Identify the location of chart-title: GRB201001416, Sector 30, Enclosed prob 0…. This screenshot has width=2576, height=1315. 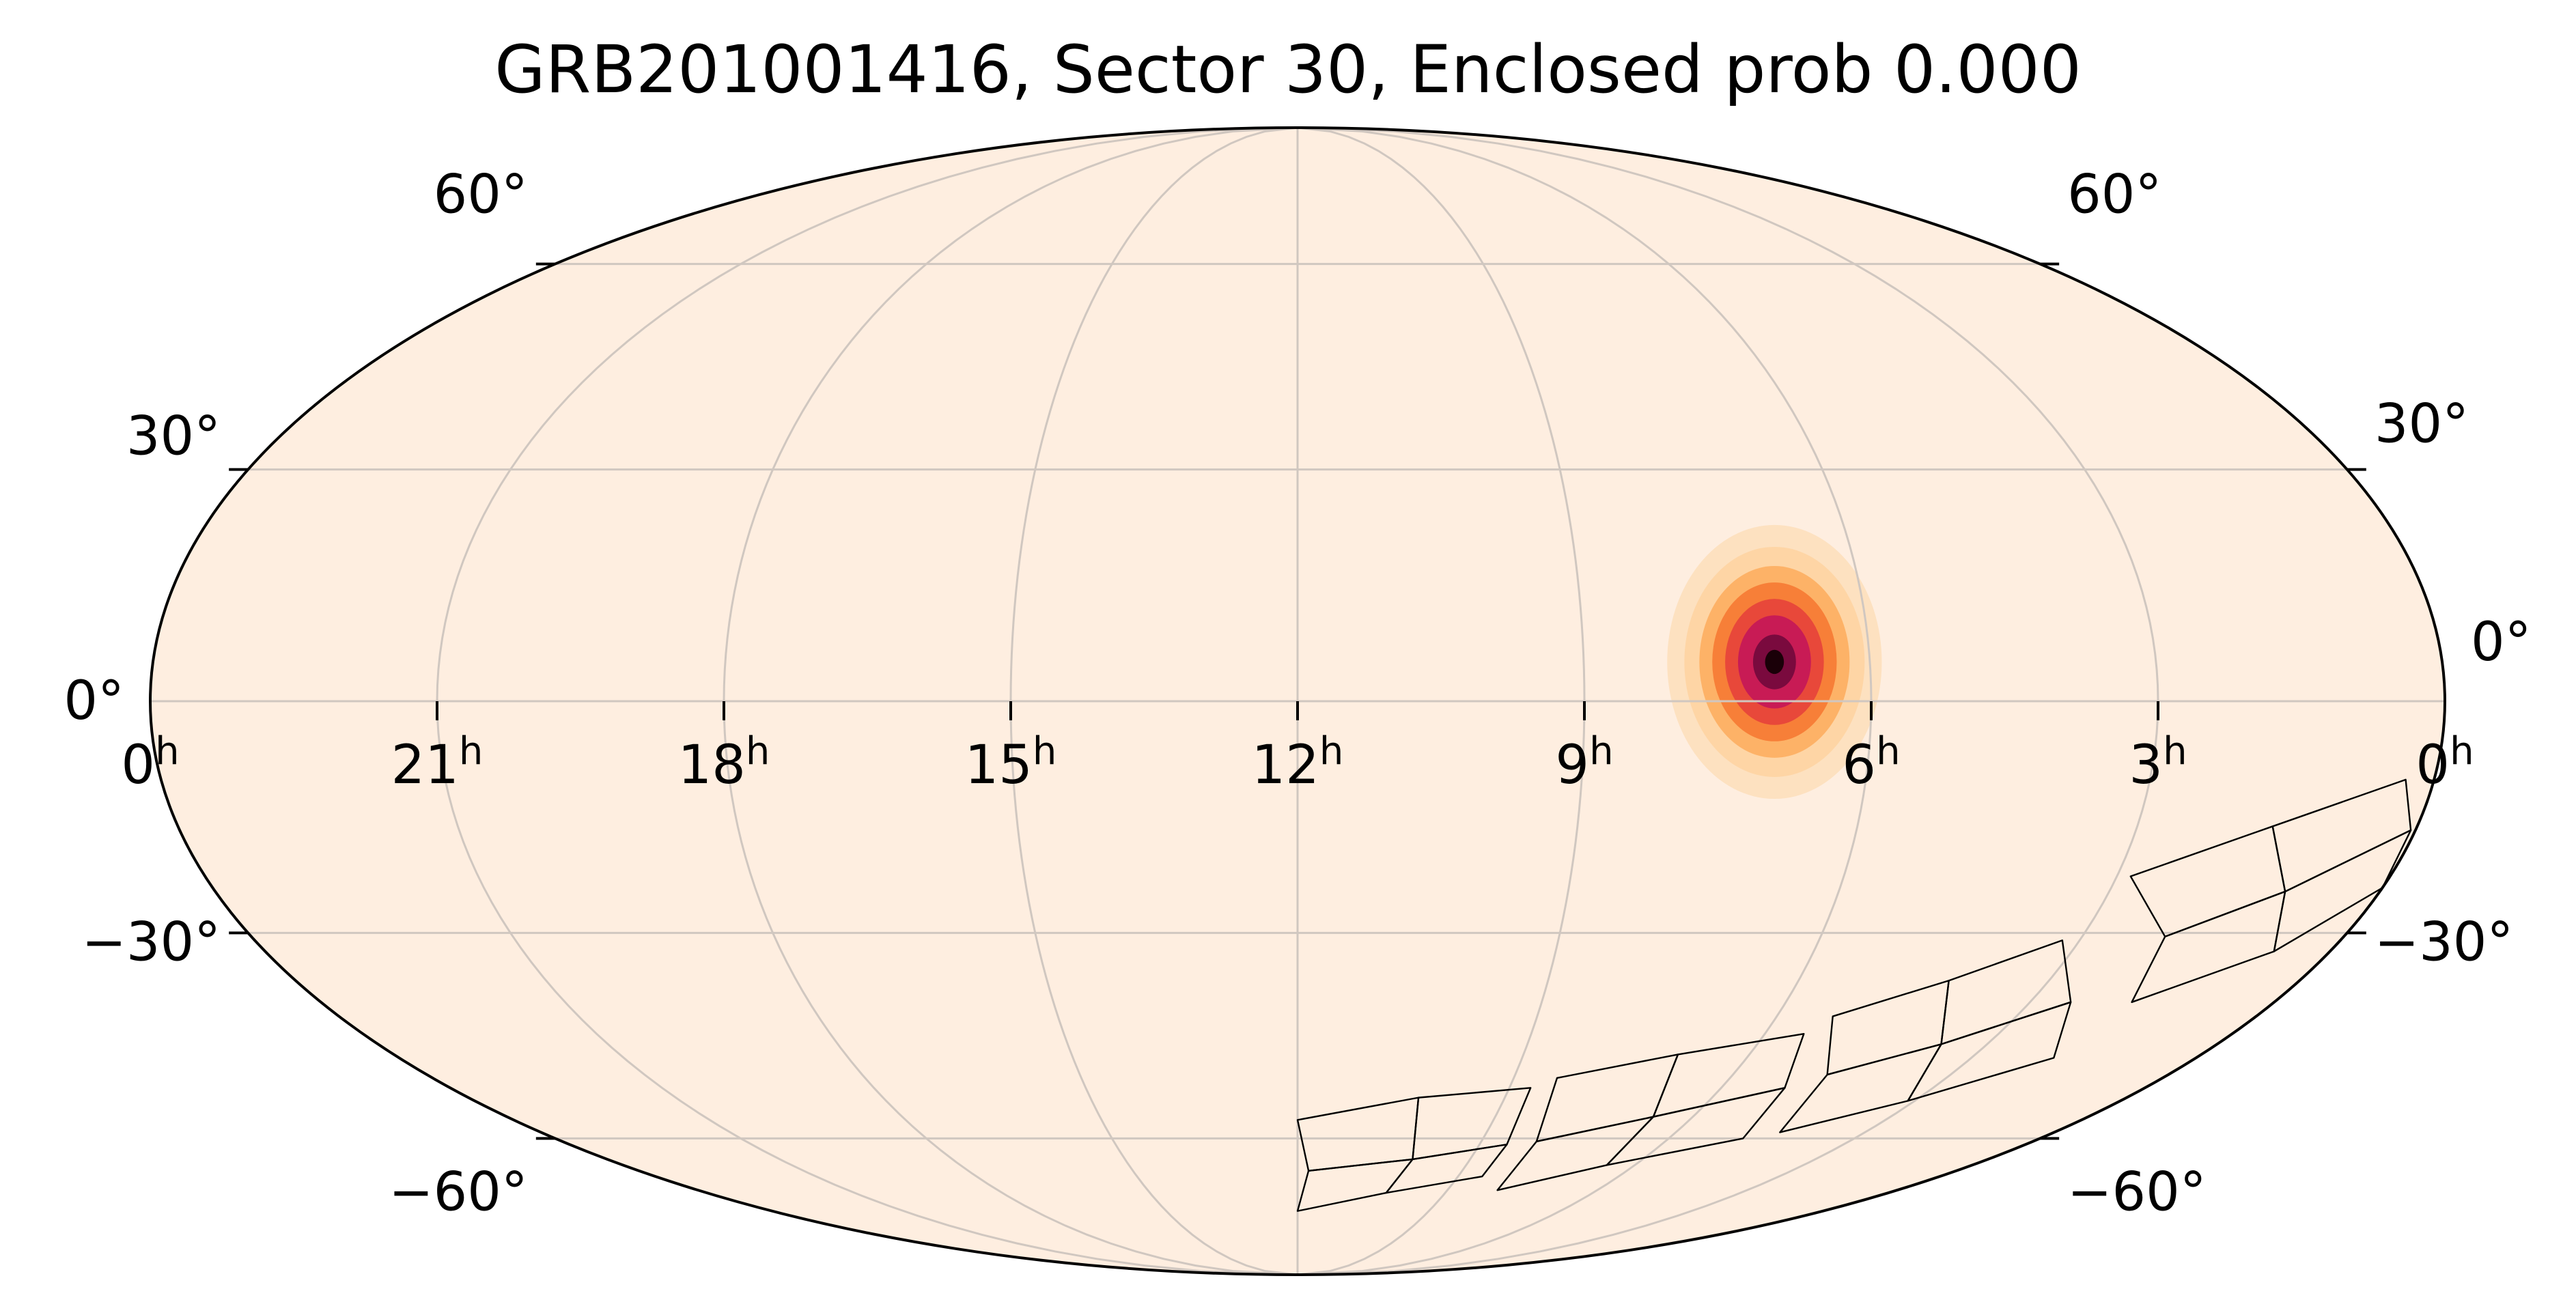
(1288, 69).